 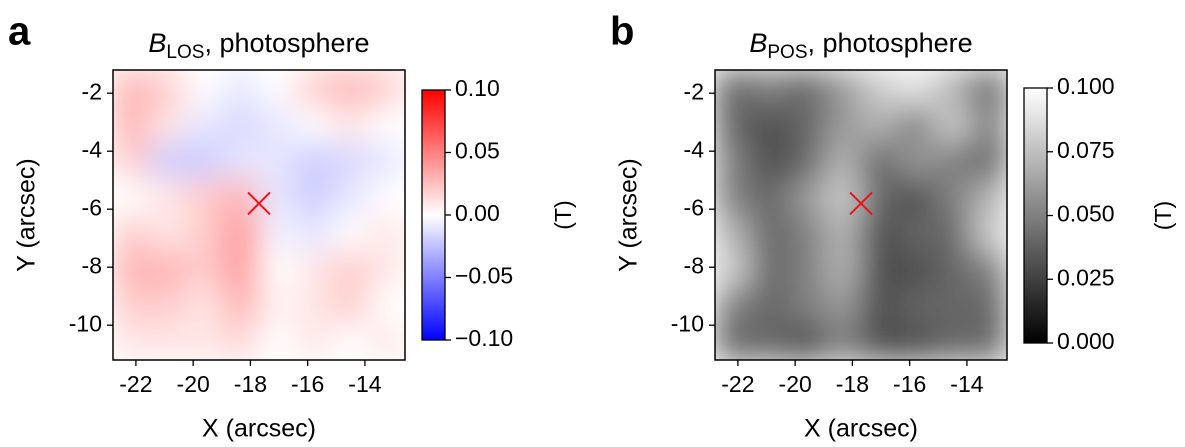 What do you see at coordinates (92, 91) in the screenshot?
I see `y-tick-label: -2` at bounding box center [92, 91].